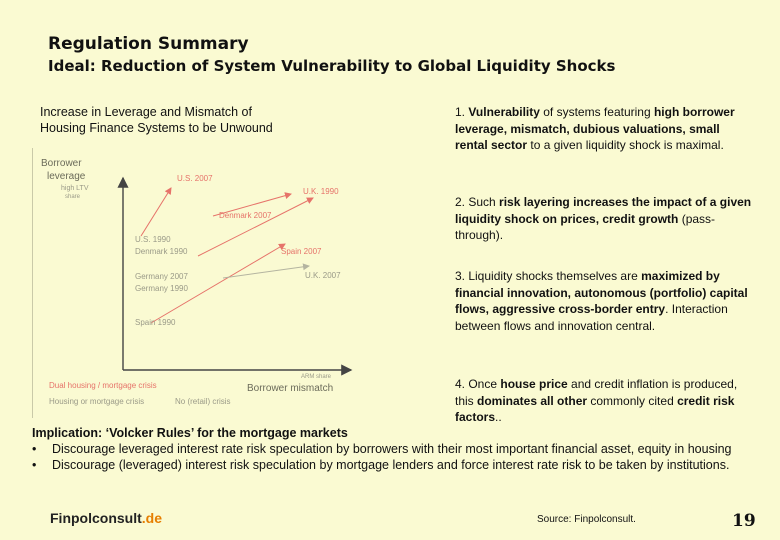 Image resolution: width=780 pixels, height=540 pixels. What do you see at coordinates (625, 145) in the screenshot?
I see `point-1-text-2: to a given liquidity shock is maximal.` at bounding box center [625, 145].